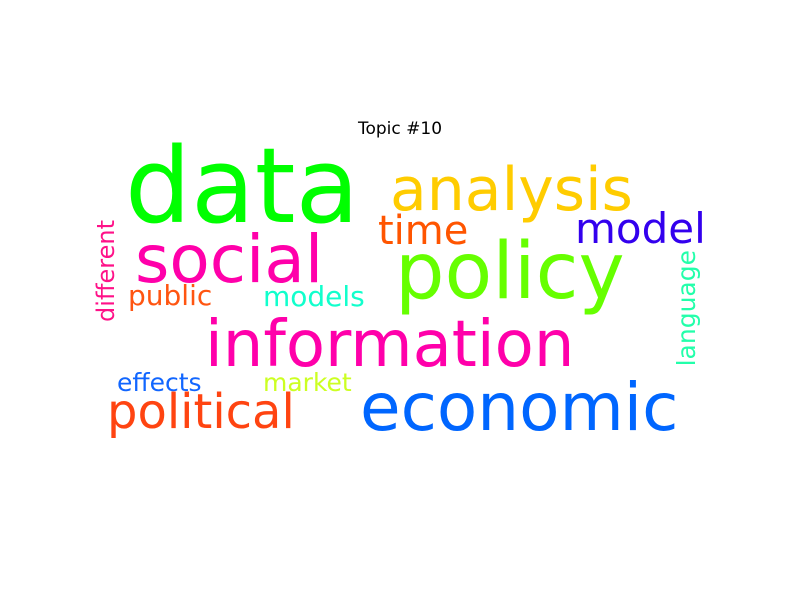  Describe the element at coordinates (519, 407) in the screenshot. I see `word-economic: economic` at that location.